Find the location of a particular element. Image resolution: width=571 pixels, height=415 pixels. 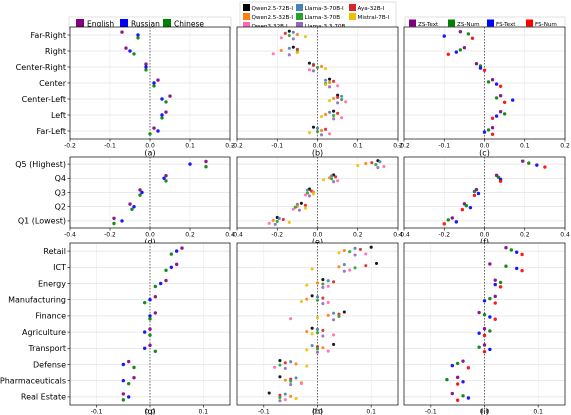

legend-item-qwen2-5-72b-i: Qwen2.5-72B-I is located at coordinates (268, 8).